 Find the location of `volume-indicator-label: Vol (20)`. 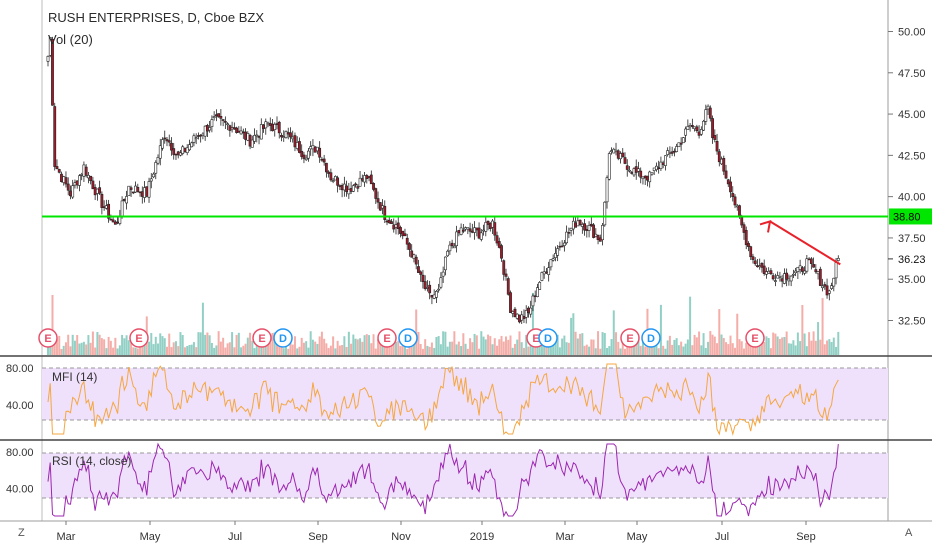

volume-indicator-label: Vol (20) is located at coordinates (70, 39).